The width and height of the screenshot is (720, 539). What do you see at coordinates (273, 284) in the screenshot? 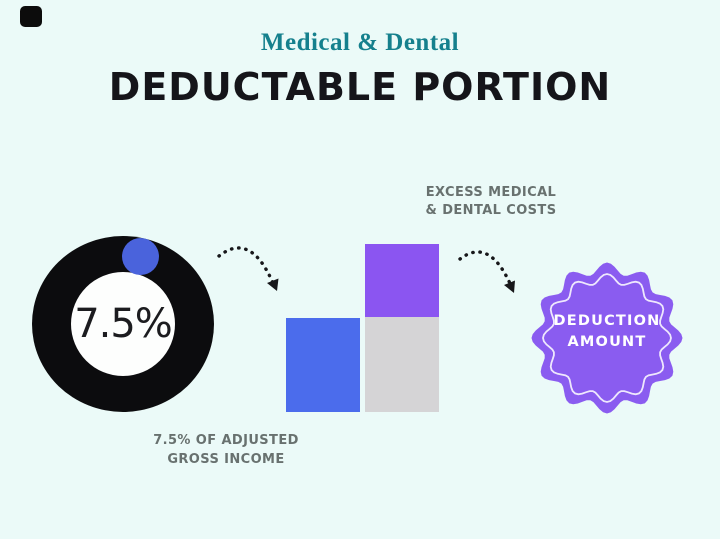
I see `dotted-arrow-left-head` at bounding box center [273, 284].